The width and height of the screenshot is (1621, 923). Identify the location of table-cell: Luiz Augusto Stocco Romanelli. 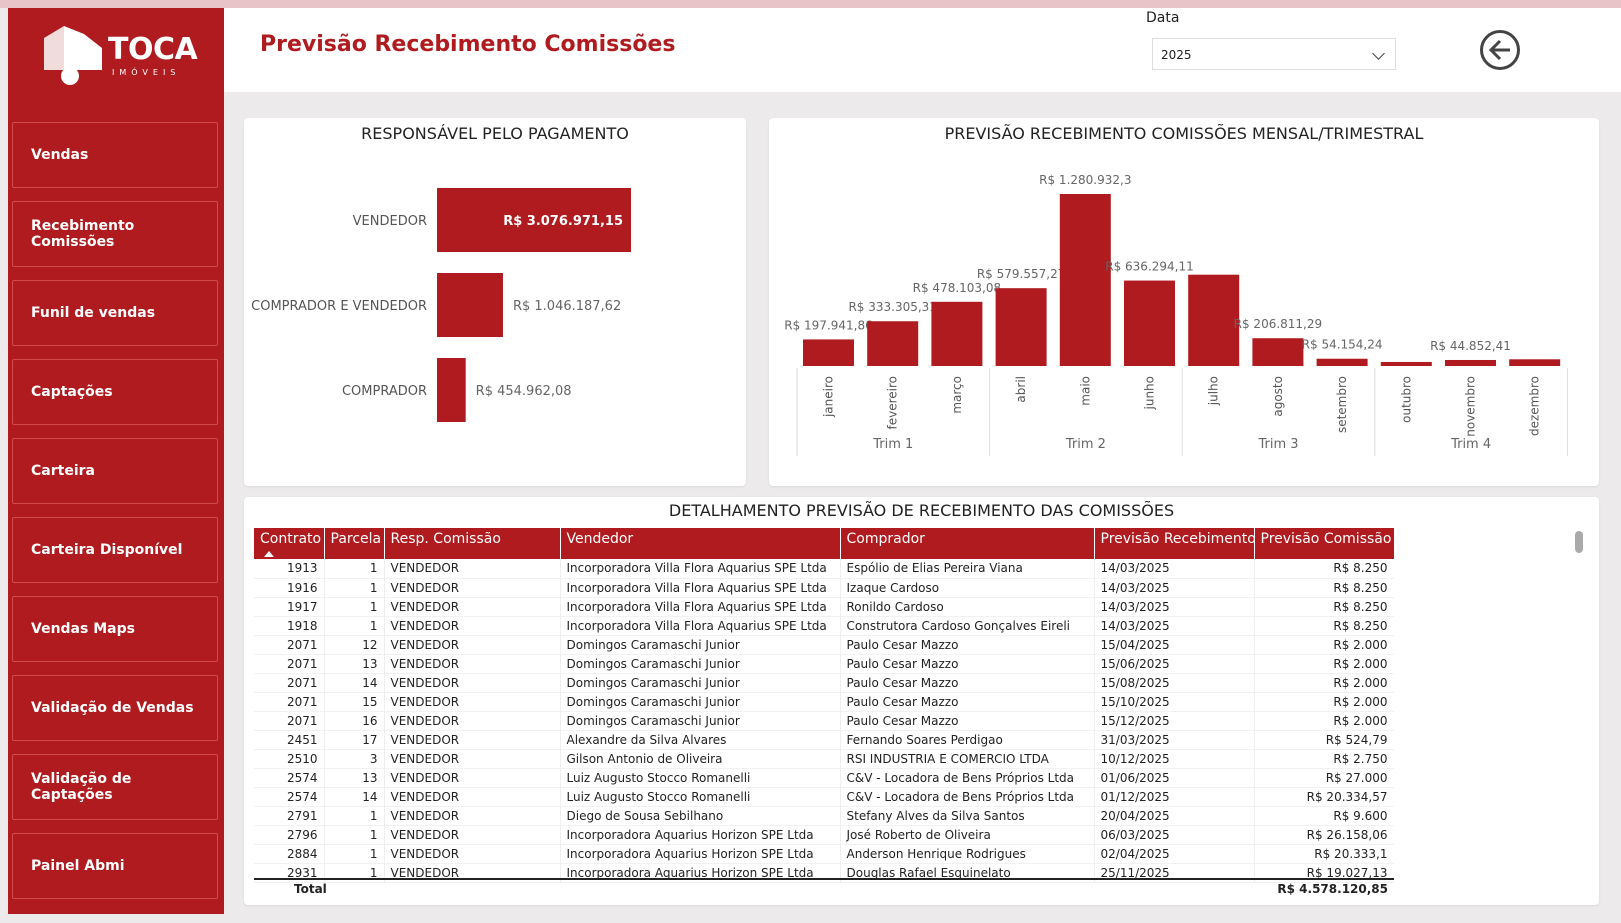
(700, 777).